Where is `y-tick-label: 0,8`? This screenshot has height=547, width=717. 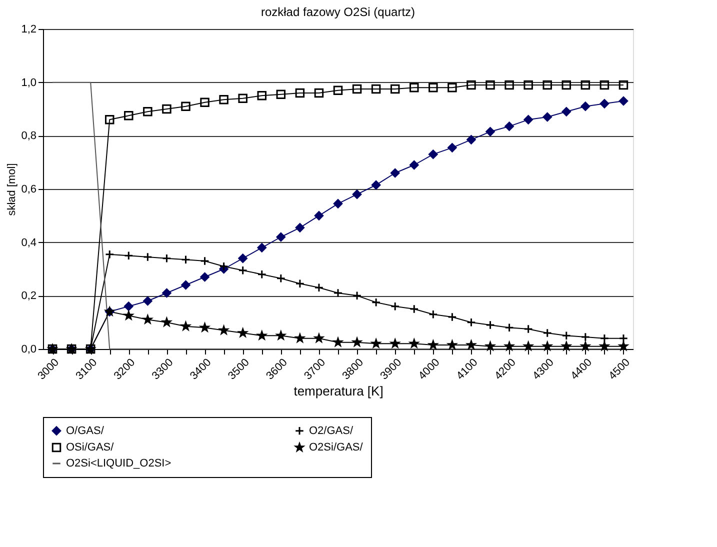
y-tick-label: 0,8 is located at coordinates (28, 136).